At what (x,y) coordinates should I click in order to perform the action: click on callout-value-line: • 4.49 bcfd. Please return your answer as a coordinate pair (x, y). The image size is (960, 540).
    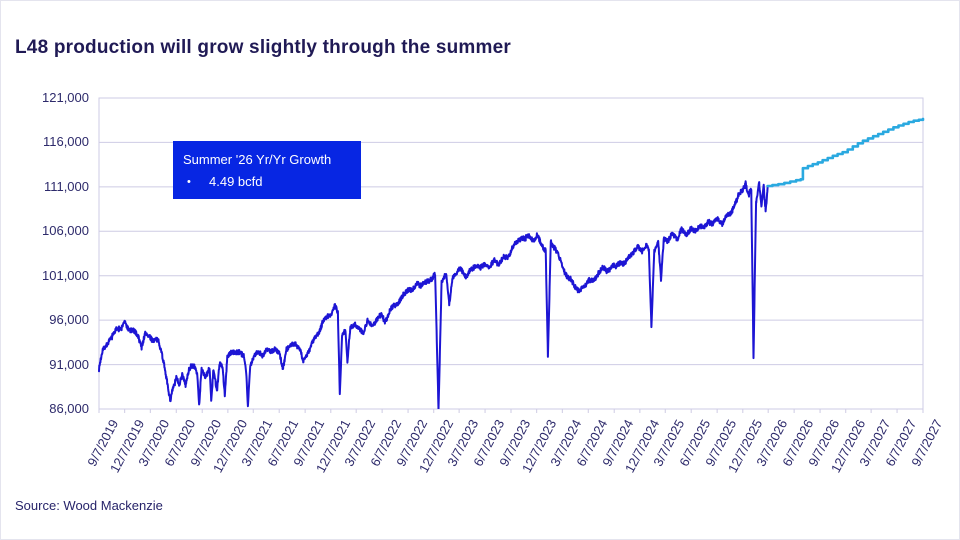
    Looking at the image, I should click on (267, 182).